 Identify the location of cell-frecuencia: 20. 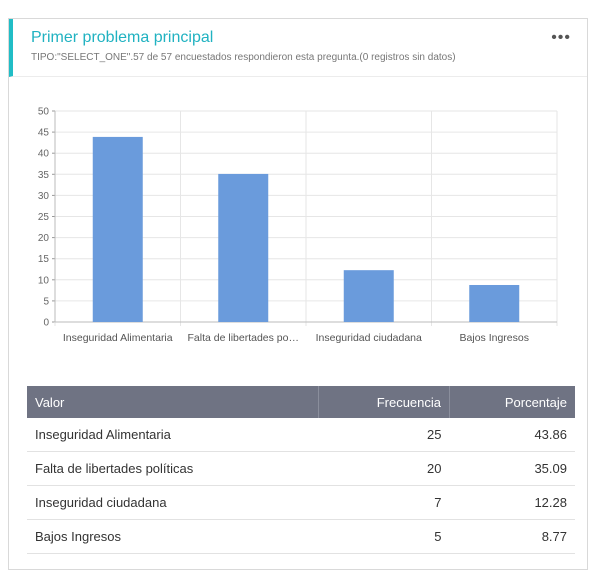
(384, 468).